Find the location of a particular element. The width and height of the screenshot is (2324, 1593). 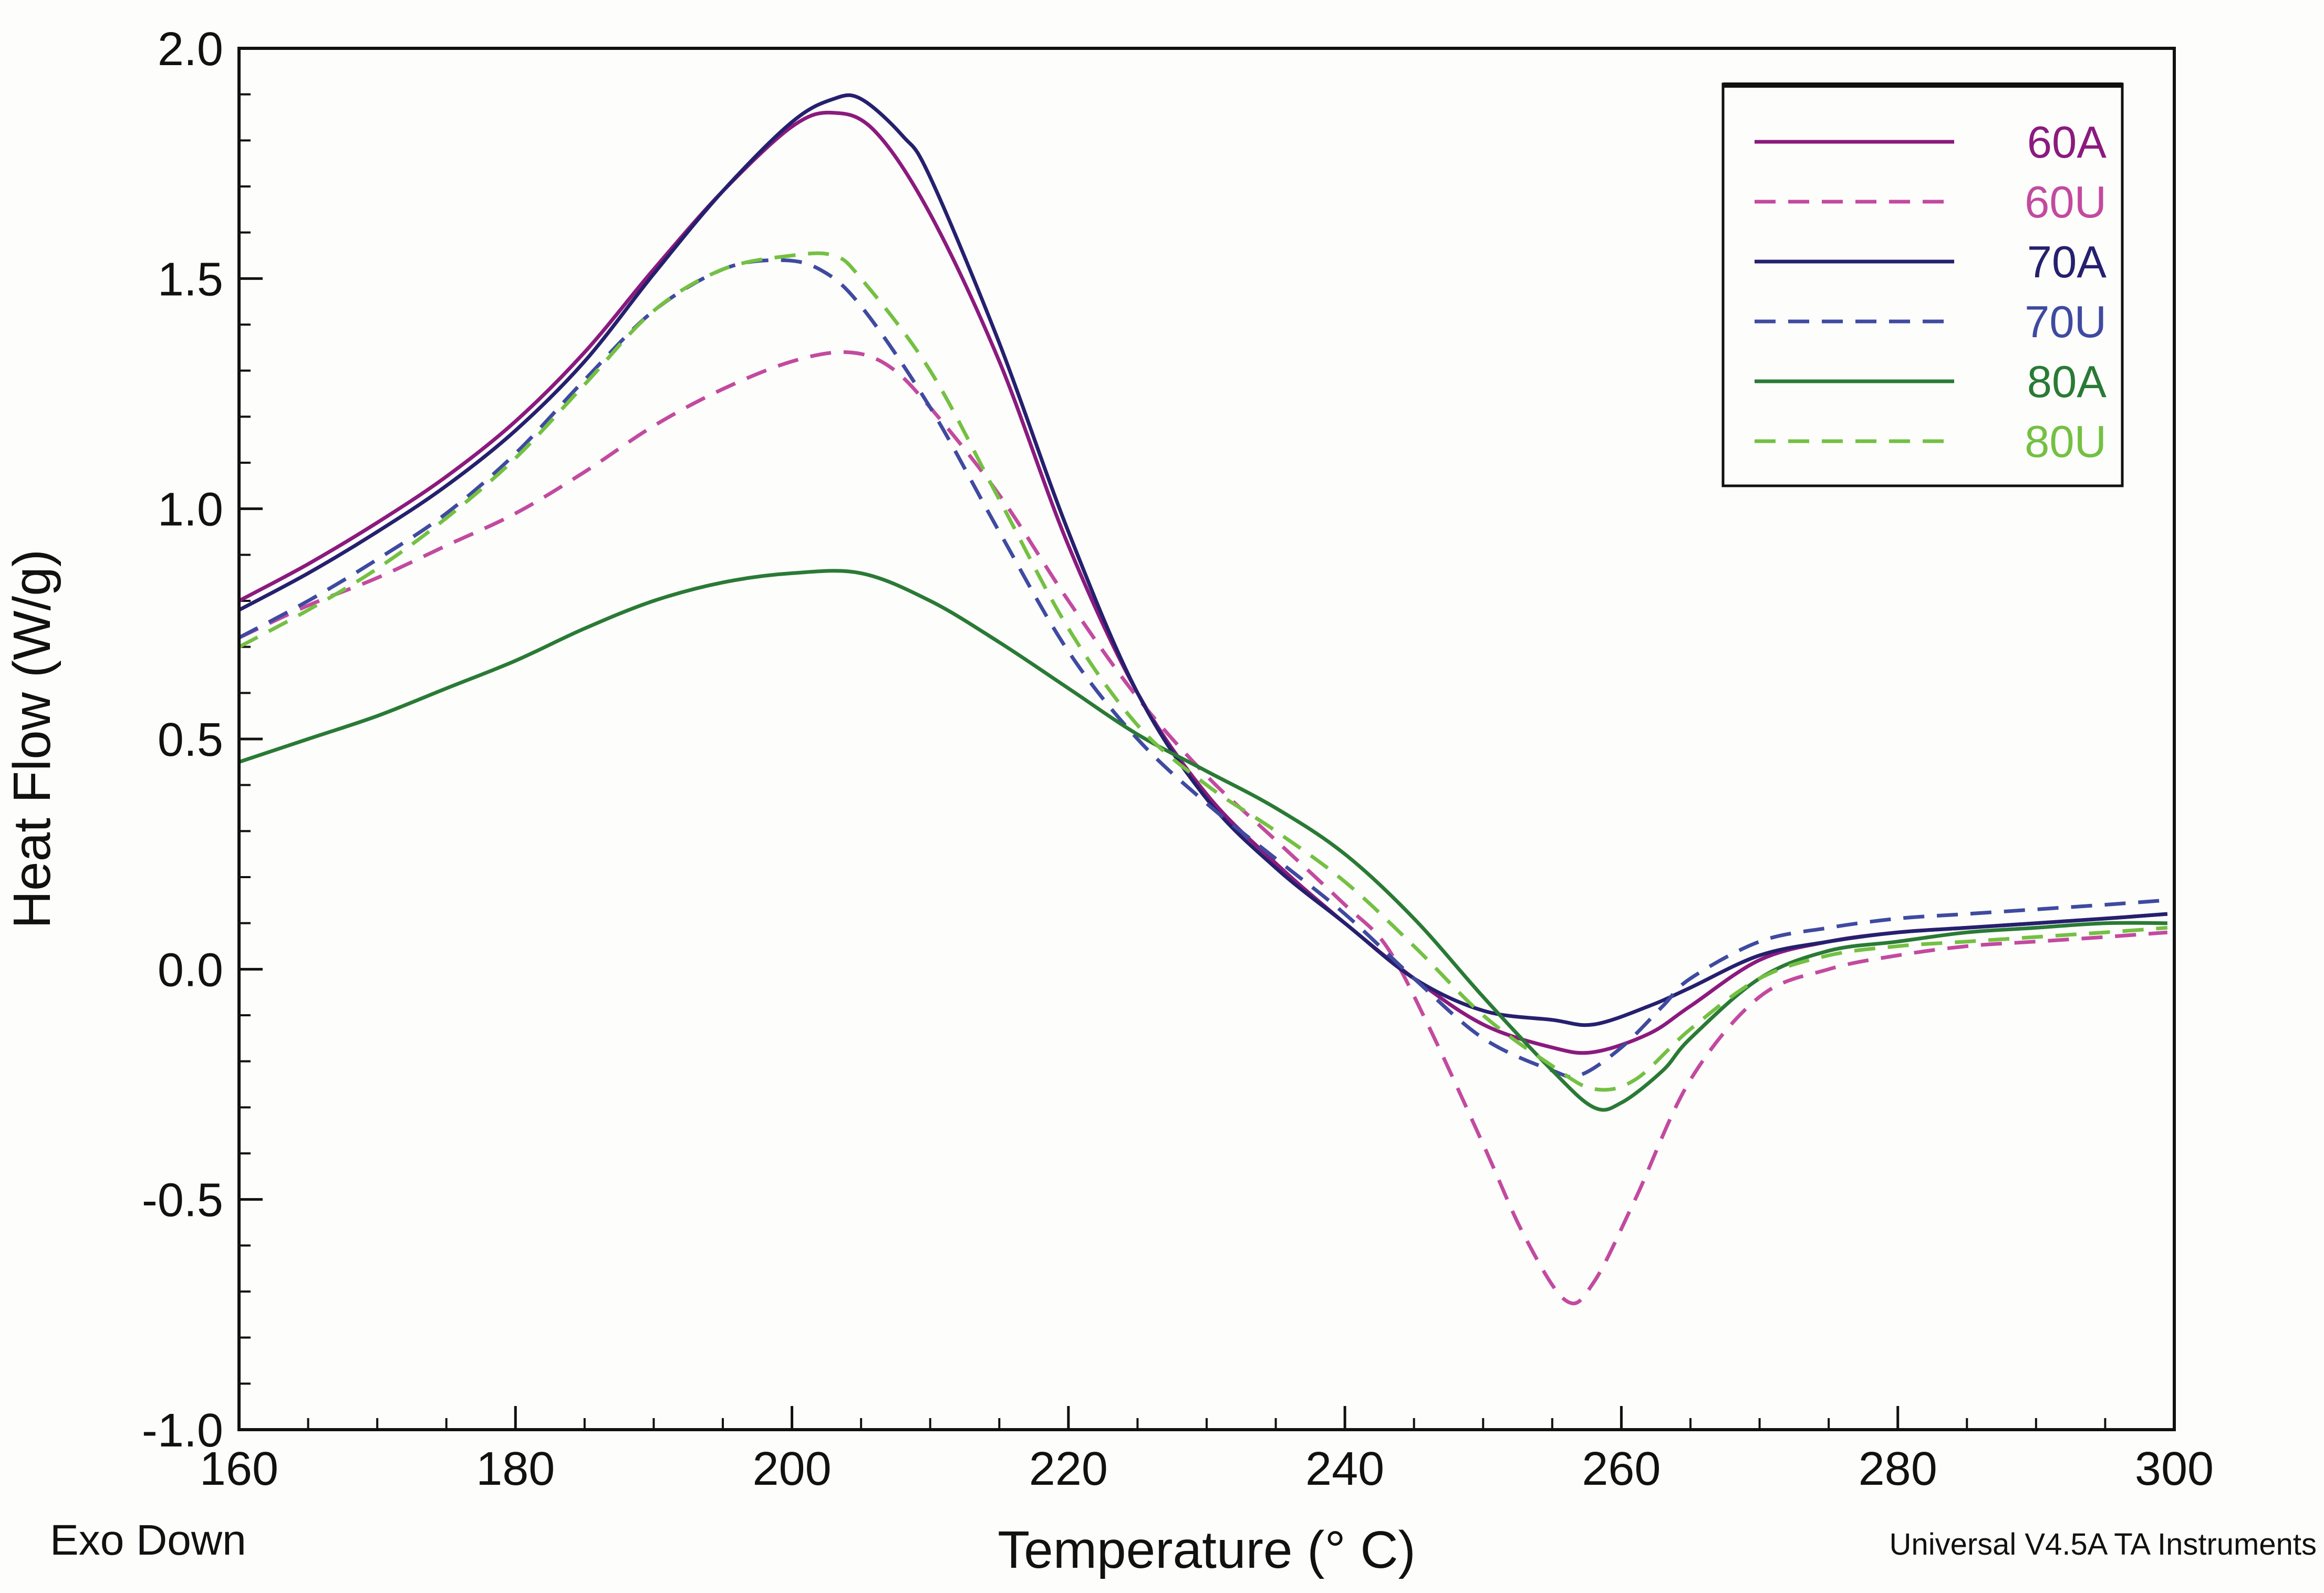

x-tick-labels: 160 180 200 220 240 260 280 300 is located at coordinates (1207, 1469).